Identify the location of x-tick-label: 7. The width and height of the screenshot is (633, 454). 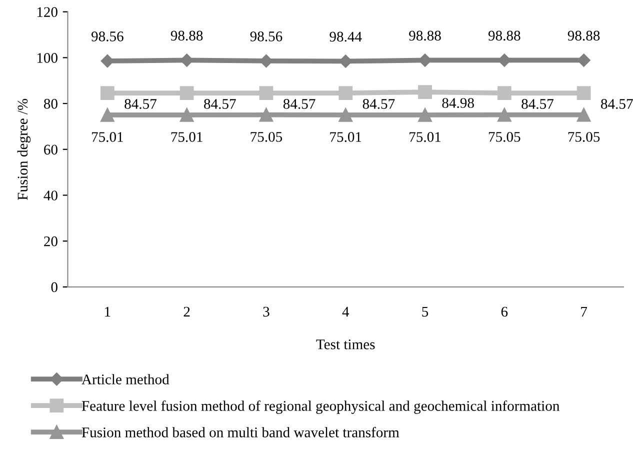
(584, 311).